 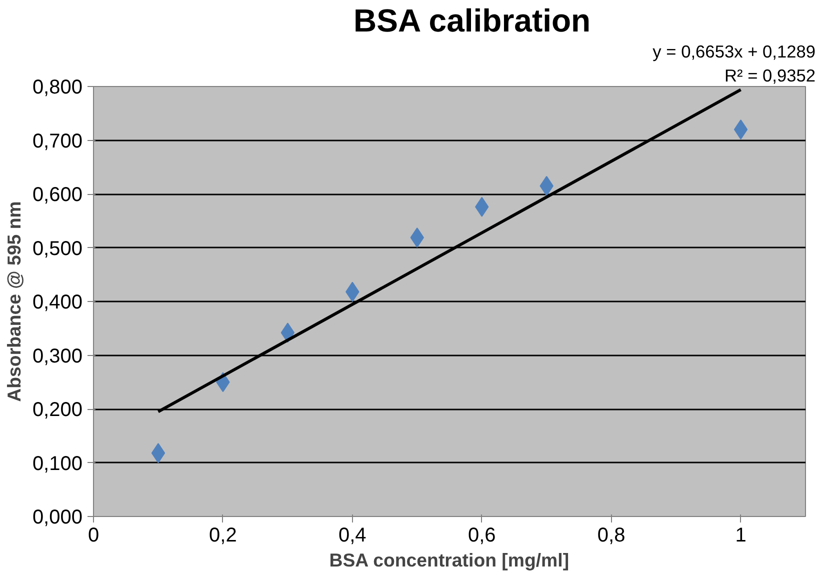 I want to click on x-tick-label: 1, so click(x=740, y=535).